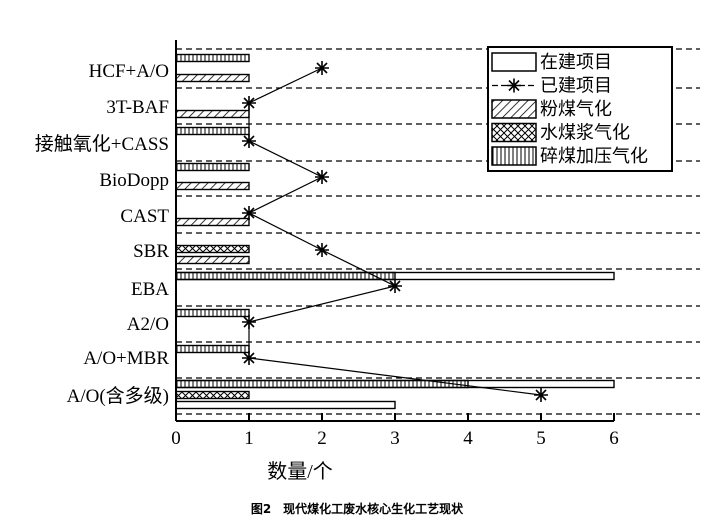 Image resolution: width=714 pixels, height=531 pixels. I want to click on category-label: A/O+MBR, so click(126, 358).